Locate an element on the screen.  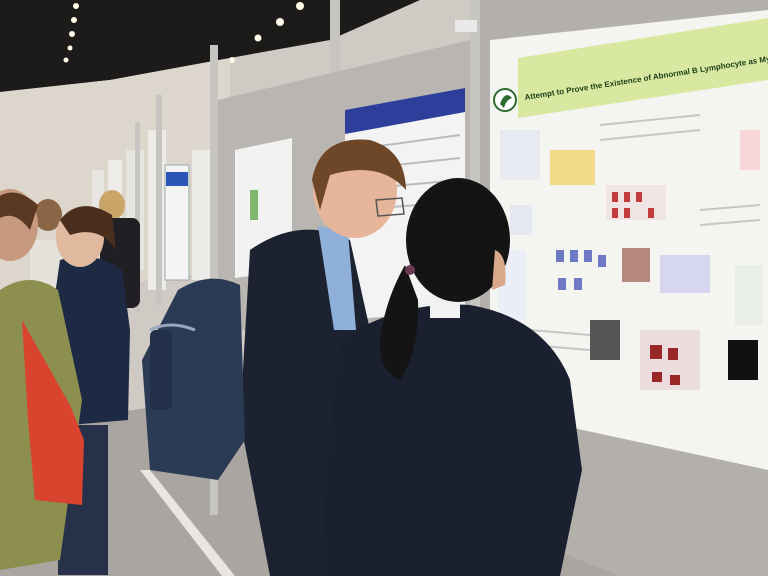
backpack is located at coordinates (193, 379).